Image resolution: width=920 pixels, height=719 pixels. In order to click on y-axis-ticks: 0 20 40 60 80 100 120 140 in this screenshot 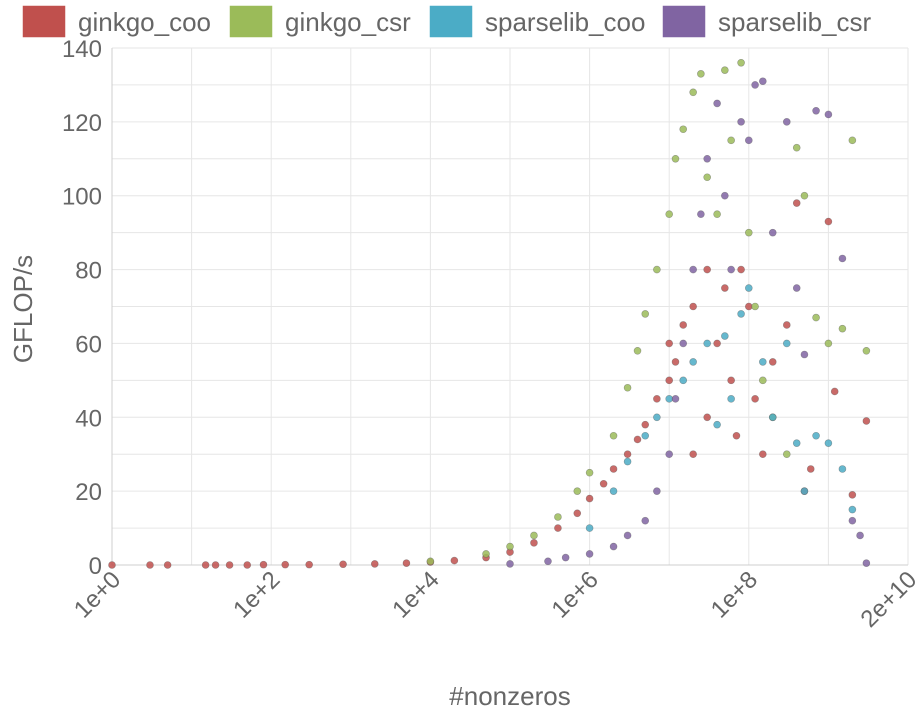, I will do `click(82, 308)`.